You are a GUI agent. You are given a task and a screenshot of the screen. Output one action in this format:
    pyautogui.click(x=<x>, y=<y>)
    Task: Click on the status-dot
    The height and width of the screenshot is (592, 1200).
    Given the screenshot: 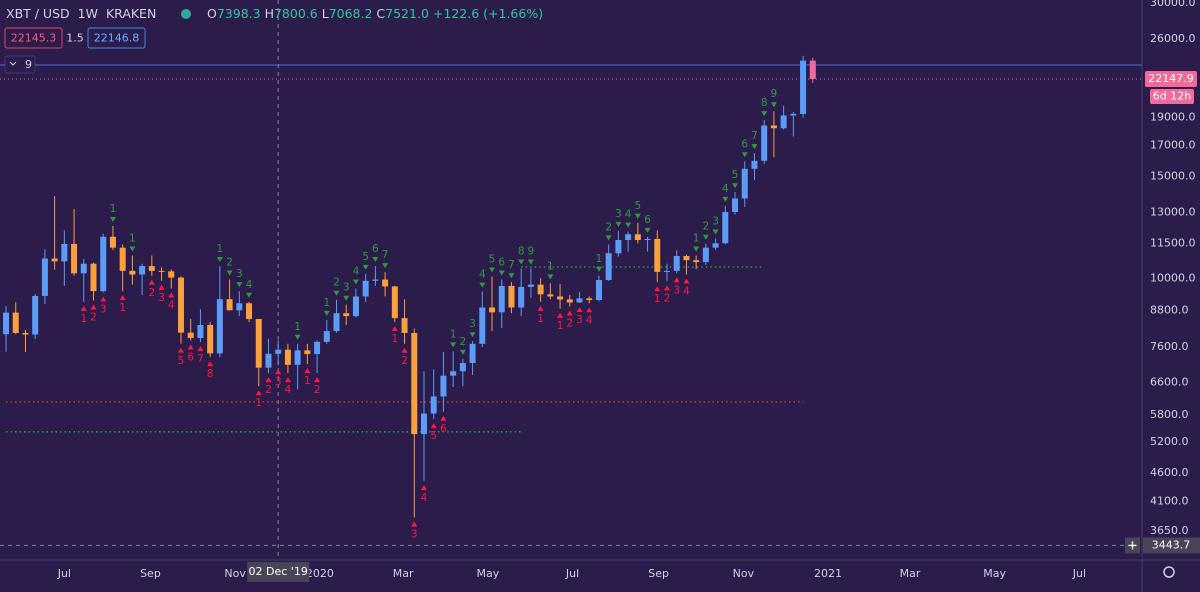 What is the action you would take?
    pyautogui.click(x=186, y=14)
    